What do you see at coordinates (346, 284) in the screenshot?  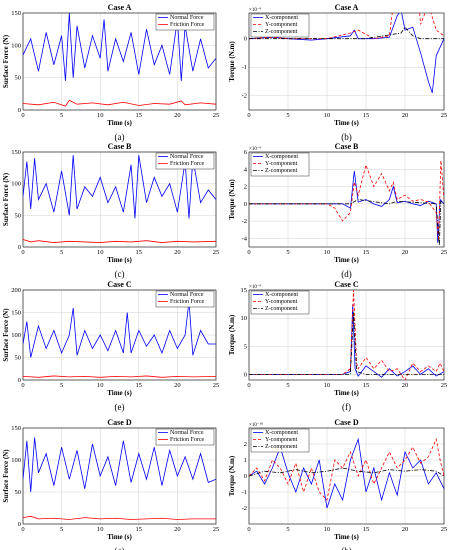 I see `chart-title: Case C` at bounding box center [346, 284].